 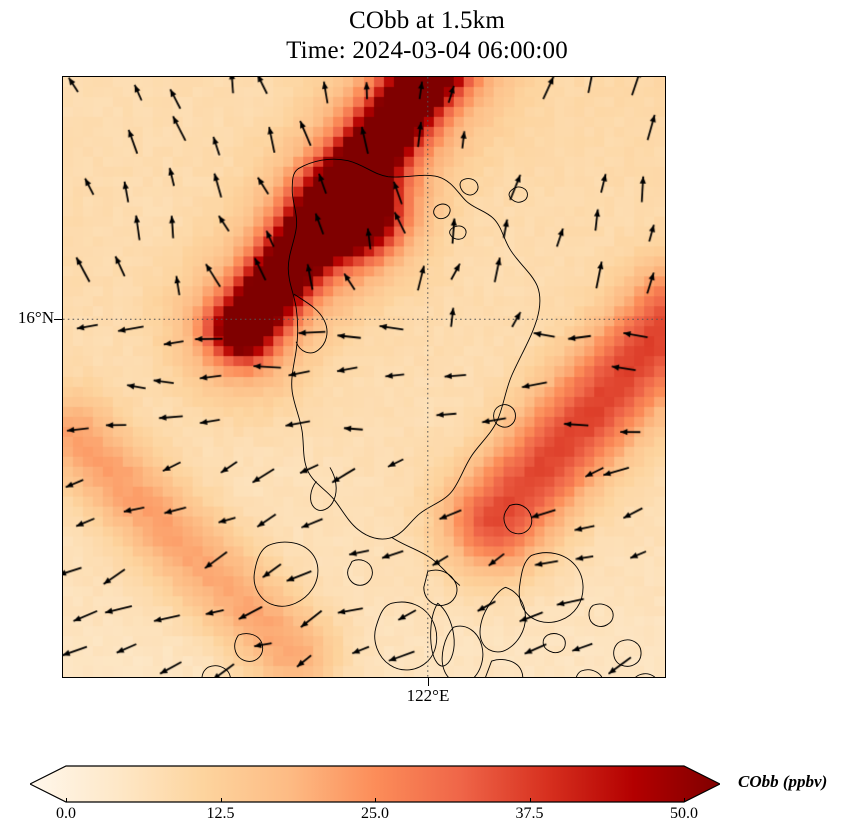 I want to click on colorbar-body, so click(x=375, y=784).